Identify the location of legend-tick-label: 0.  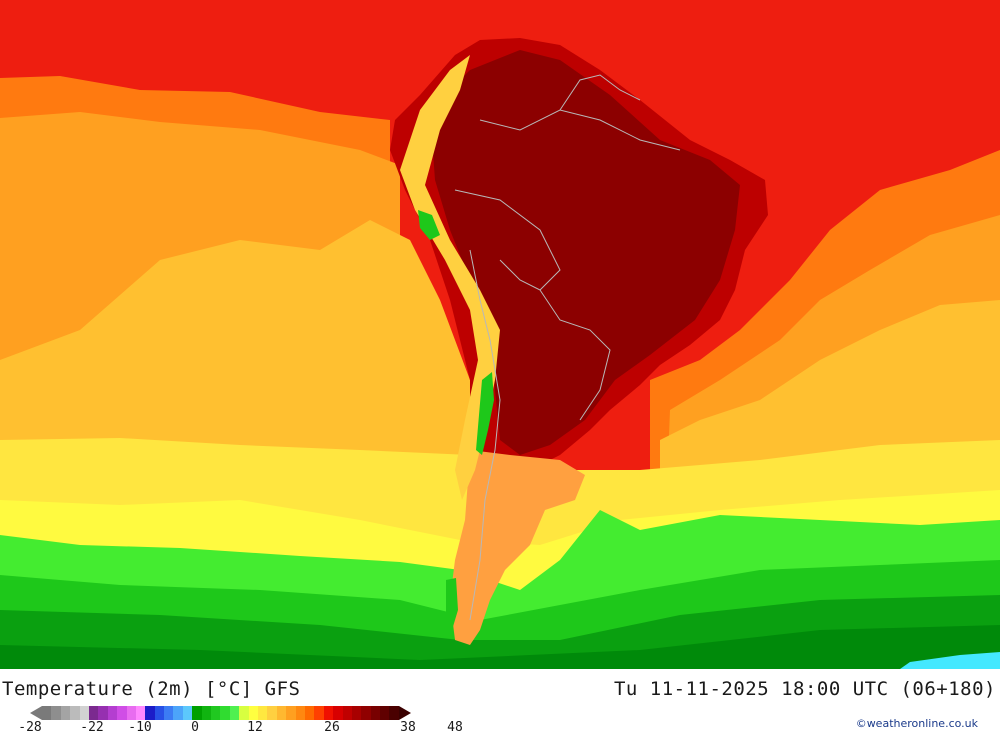
(195, 727).